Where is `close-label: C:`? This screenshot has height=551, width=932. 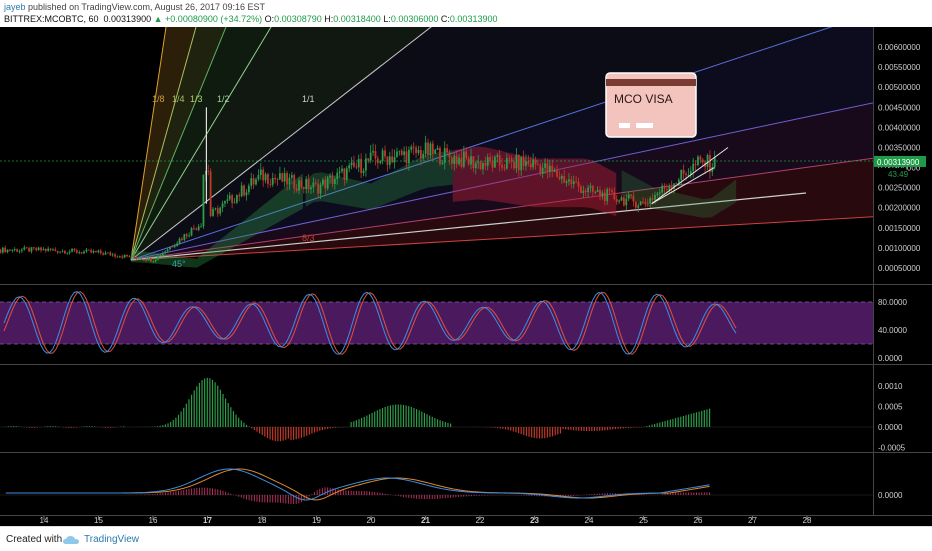
close-label: C: is located at coordinates (445, 19).